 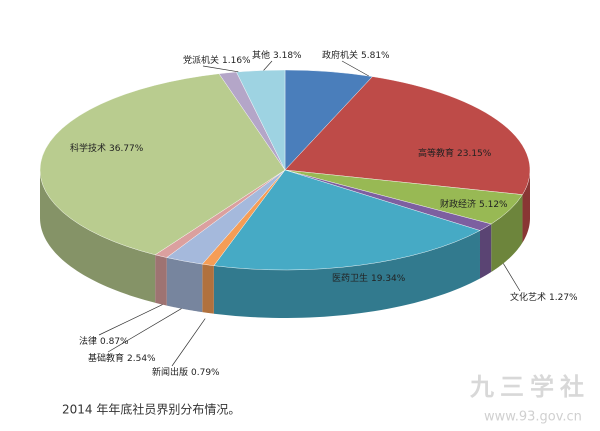 I want to click on caption: 2014 年年底社员界别分布情况。, so click(x=151, y=409).